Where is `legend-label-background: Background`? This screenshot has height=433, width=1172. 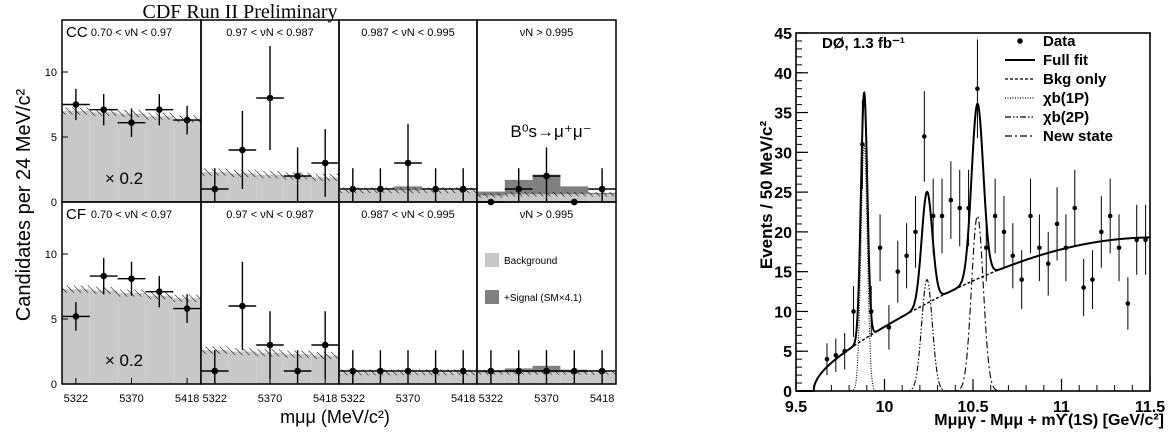
legend-label-background: Background is located at coordinates (530, 261).